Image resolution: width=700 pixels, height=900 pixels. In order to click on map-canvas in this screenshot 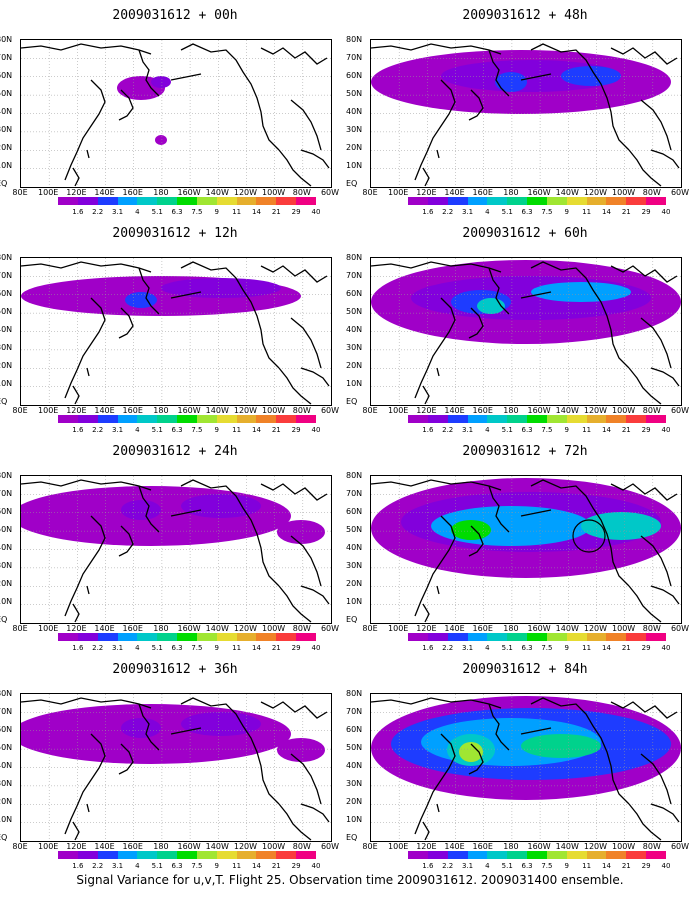, I will do `click(176, 767)`.